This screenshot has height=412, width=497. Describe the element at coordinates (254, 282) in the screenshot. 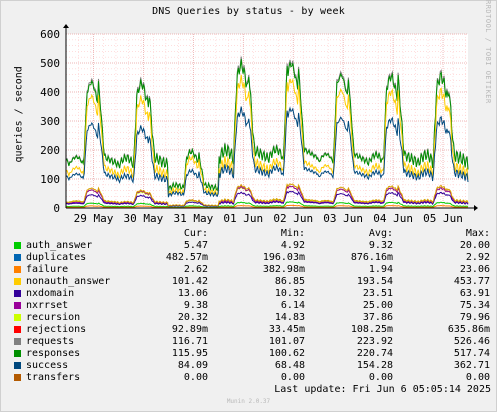

I see `legend-row-nonauth-answer: nonauth_answer 101.42 86.85 193.54 453.77` at that location.